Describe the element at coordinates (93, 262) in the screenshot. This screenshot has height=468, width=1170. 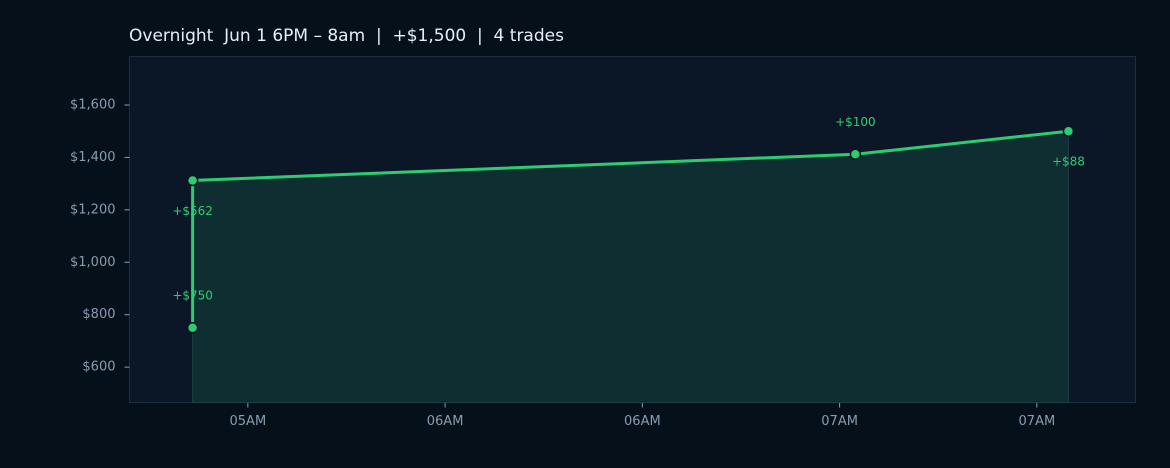
I see `y-tick-label: $1,000` at that location.